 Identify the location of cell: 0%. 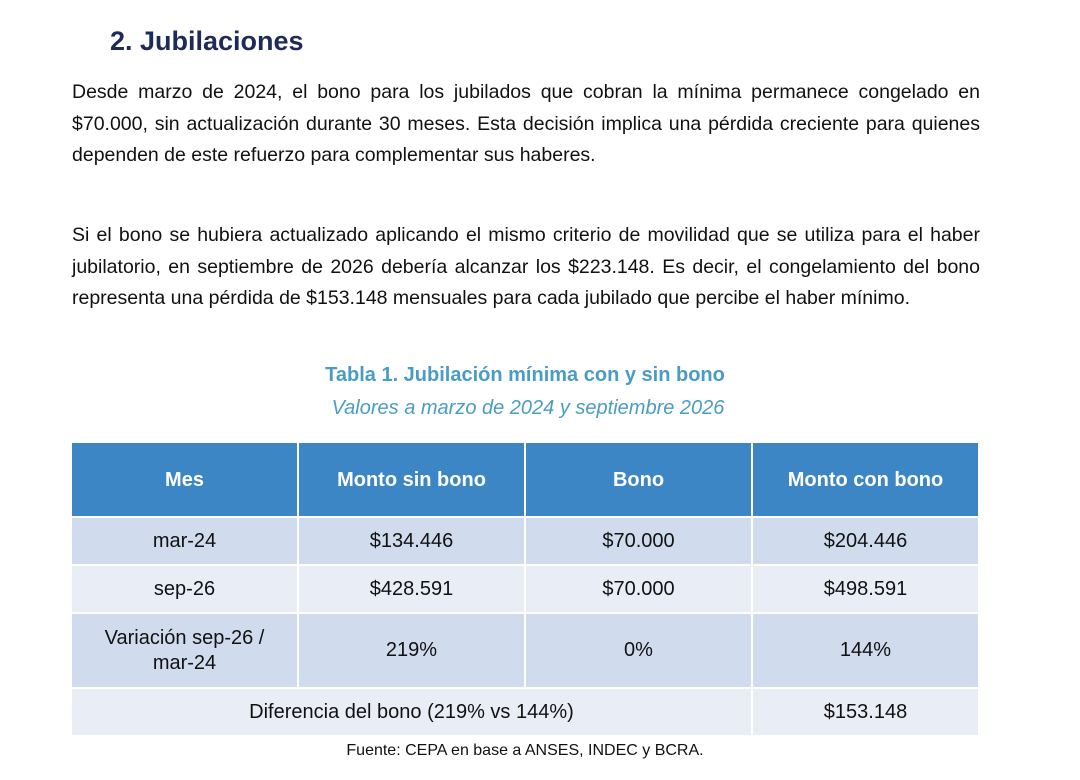
(638, 650).